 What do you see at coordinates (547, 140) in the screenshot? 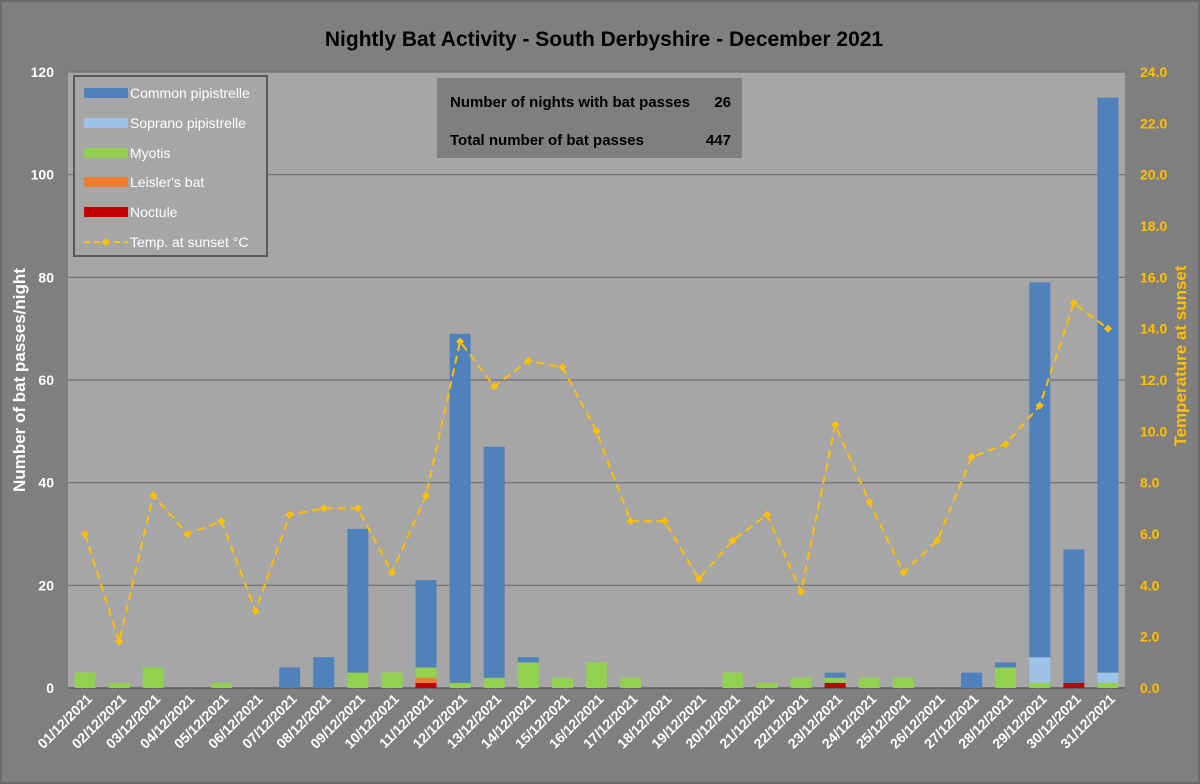
I see `total-passes-label: Total number of bat passes` at bounding box center [547, 140].